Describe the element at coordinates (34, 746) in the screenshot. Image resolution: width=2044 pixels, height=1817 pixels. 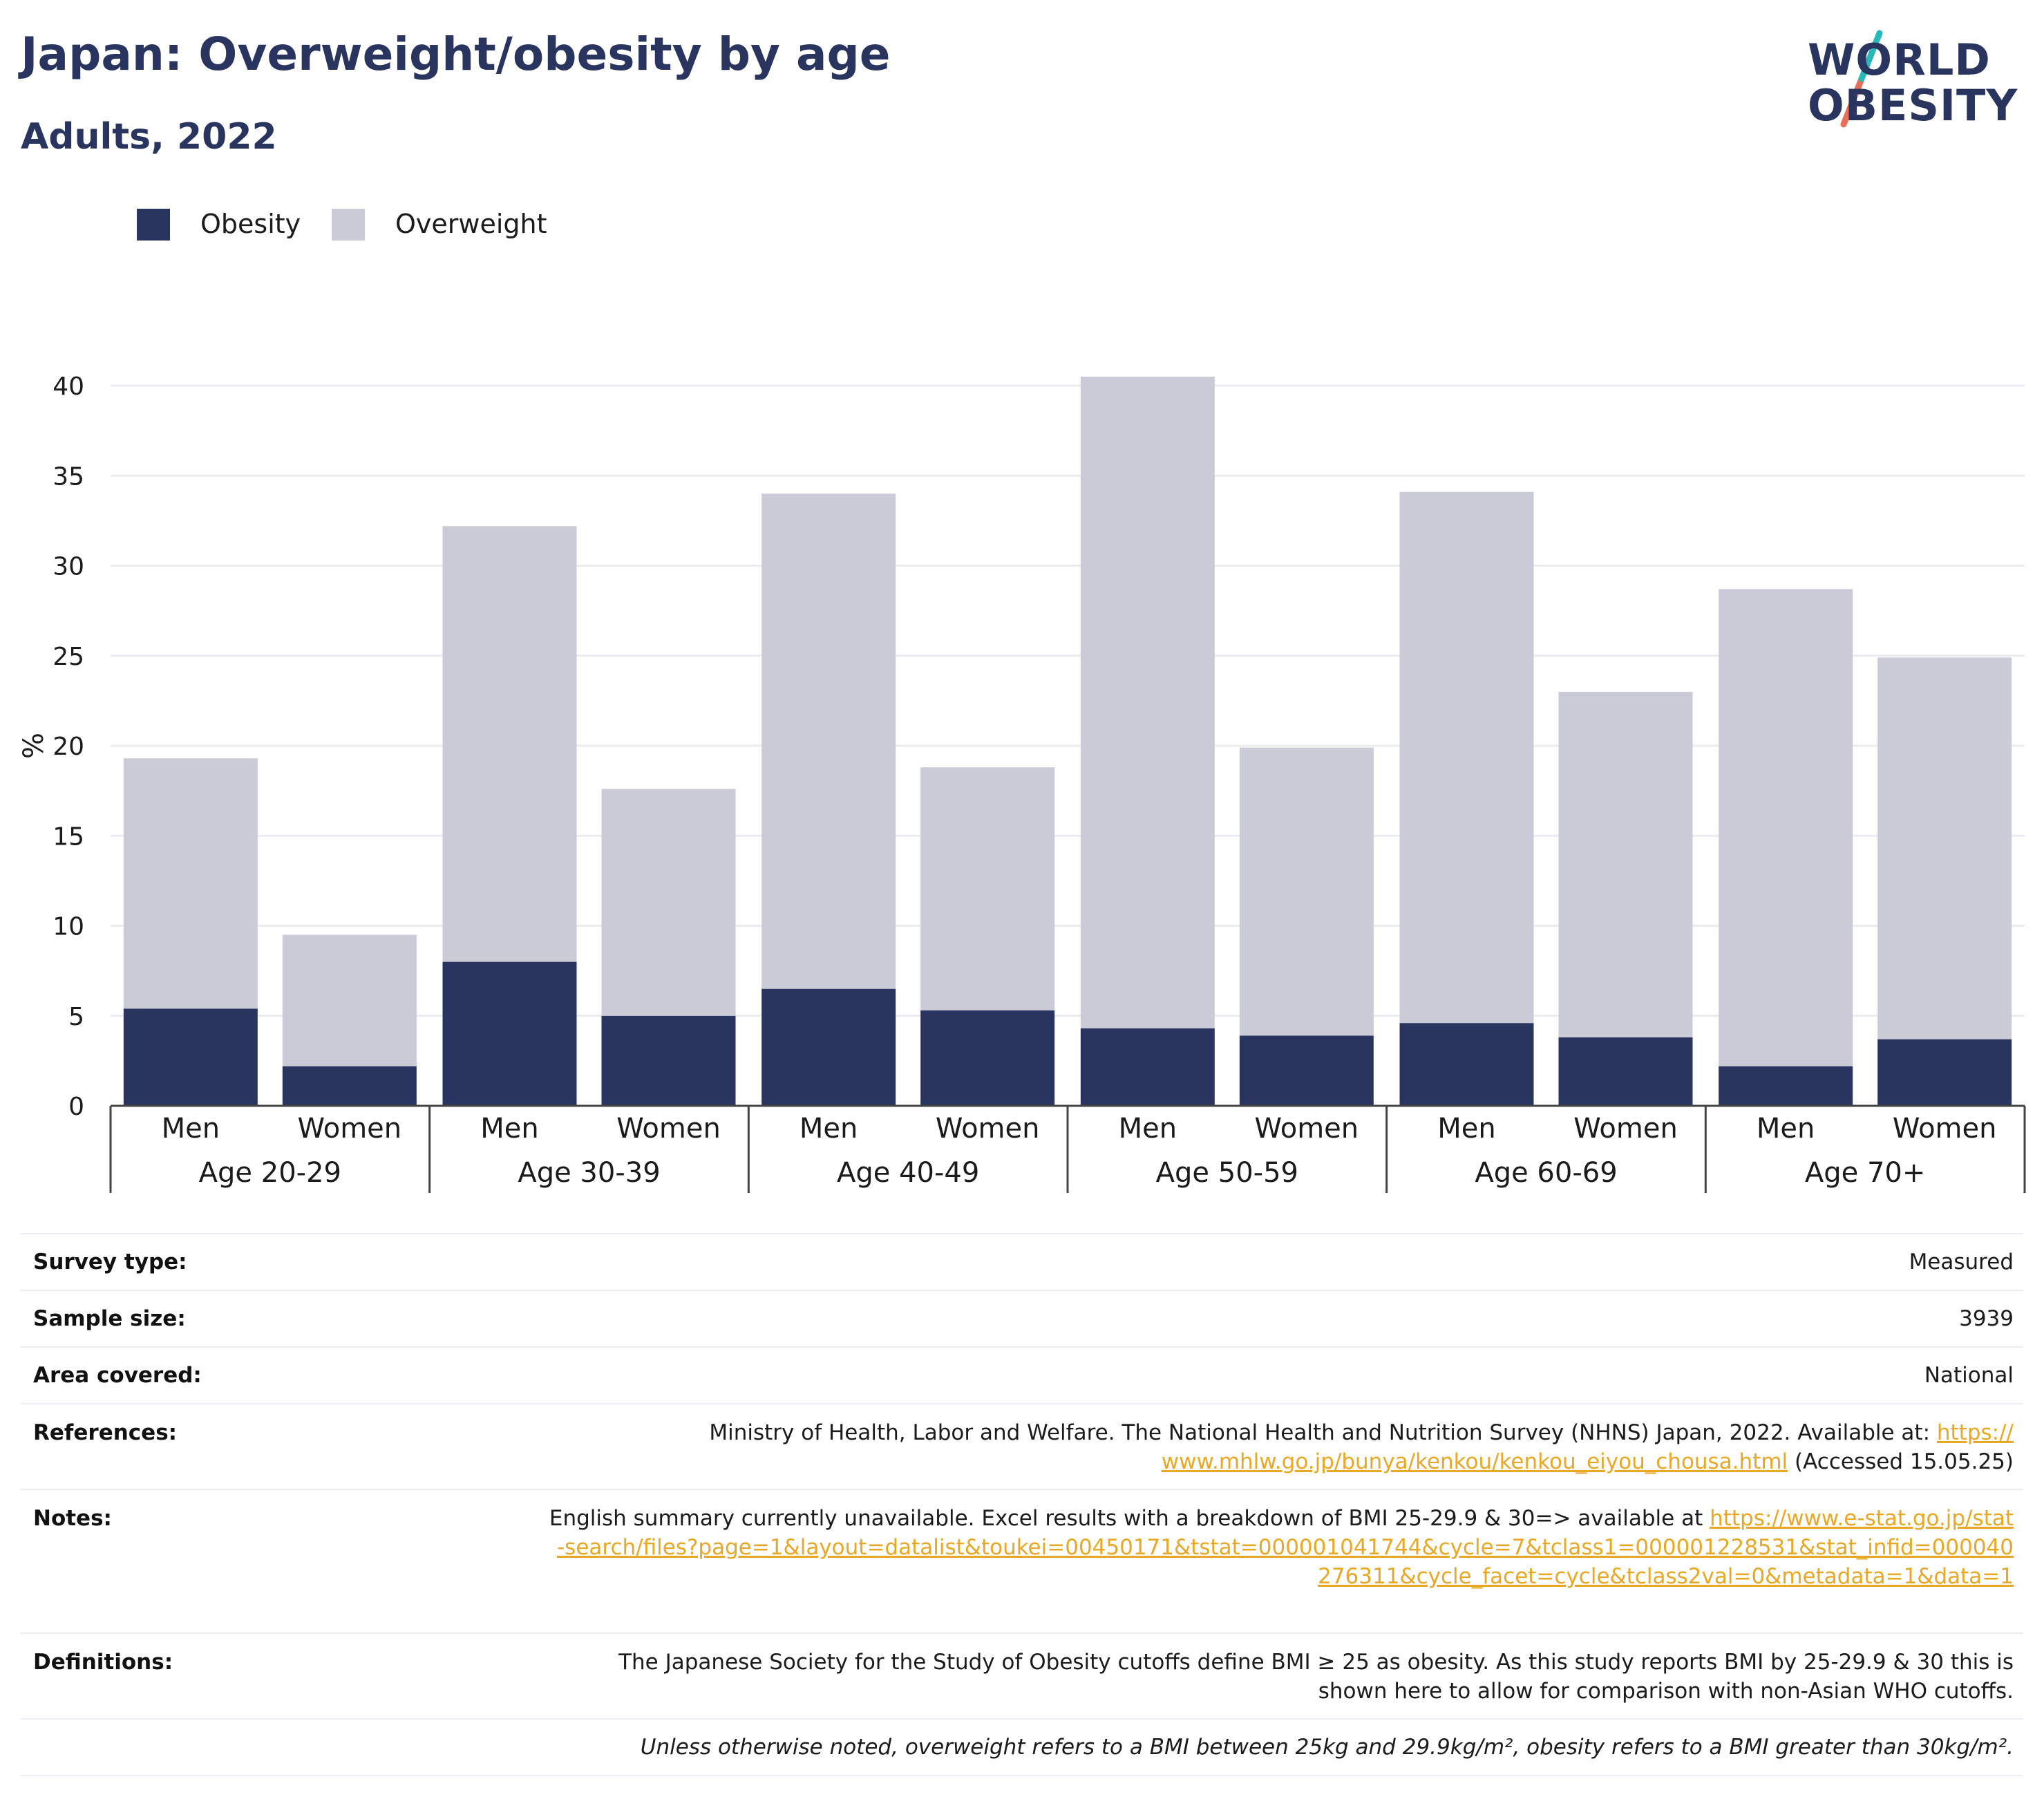
I see `y-axis-title: %` at that location.